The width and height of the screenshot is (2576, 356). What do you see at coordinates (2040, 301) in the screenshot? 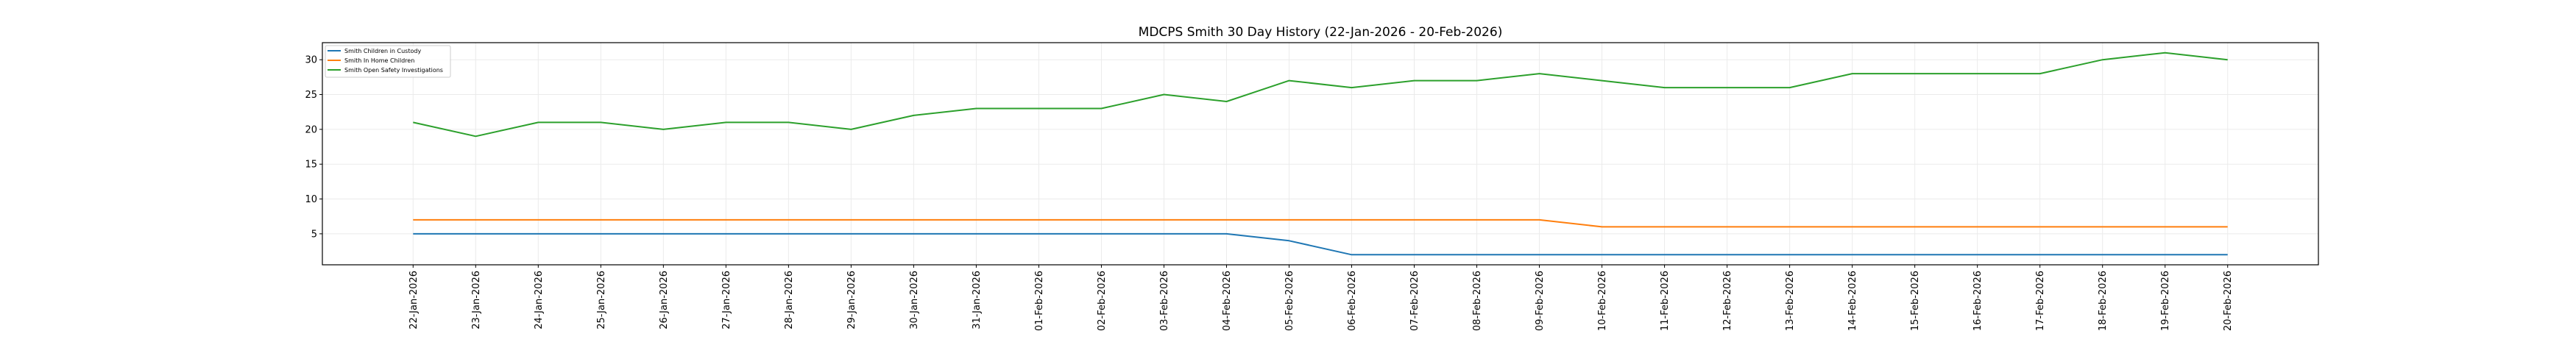
I see `x-tick-label: 17-Feb-2026` at bounding box center [2040, 301].